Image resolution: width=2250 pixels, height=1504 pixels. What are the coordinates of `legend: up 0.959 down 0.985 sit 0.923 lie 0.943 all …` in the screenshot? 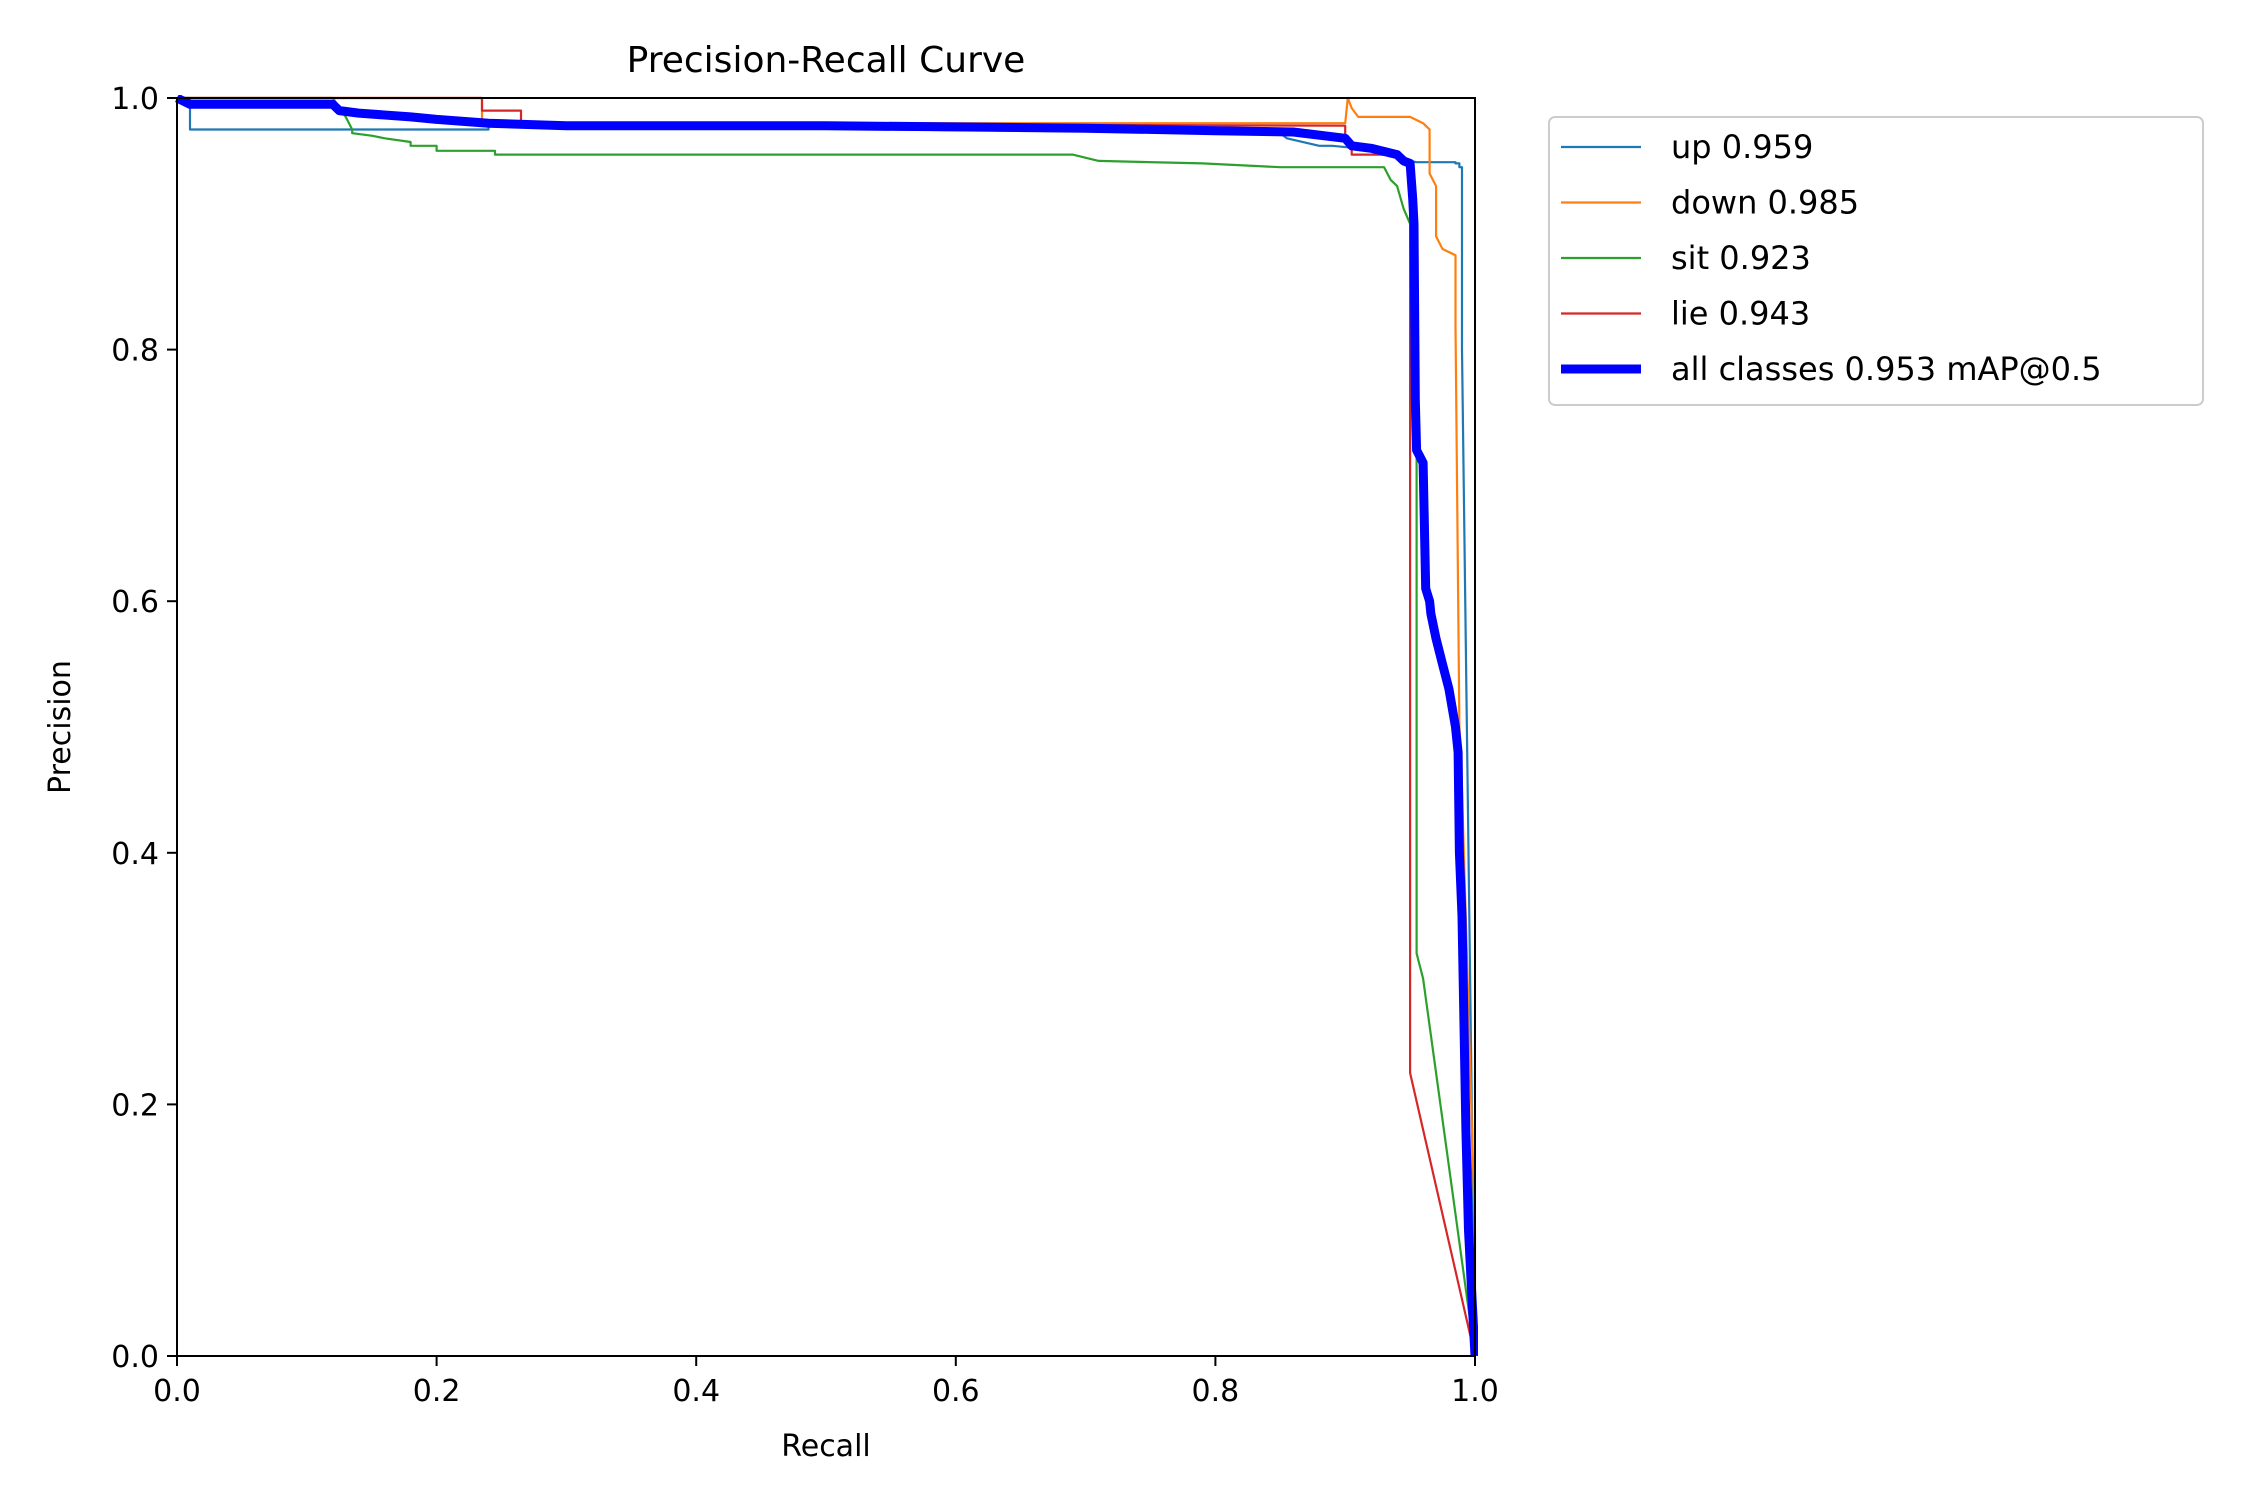 It's located at (1876, 261).